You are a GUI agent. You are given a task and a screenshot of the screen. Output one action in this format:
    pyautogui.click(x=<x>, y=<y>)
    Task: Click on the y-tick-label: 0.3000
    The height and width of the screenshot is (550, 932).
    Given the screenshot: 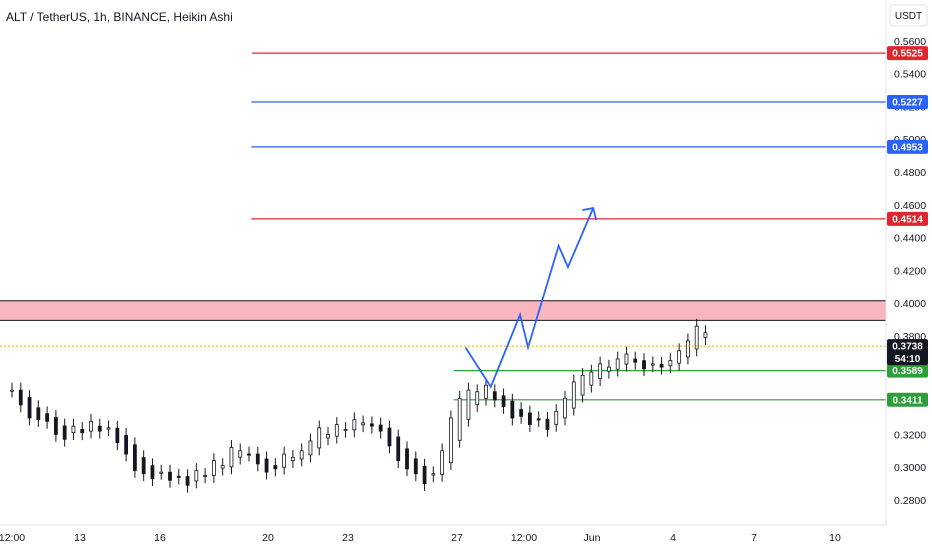 What is the action you would take?
    pyautogui.click(x=910, y=468)
    